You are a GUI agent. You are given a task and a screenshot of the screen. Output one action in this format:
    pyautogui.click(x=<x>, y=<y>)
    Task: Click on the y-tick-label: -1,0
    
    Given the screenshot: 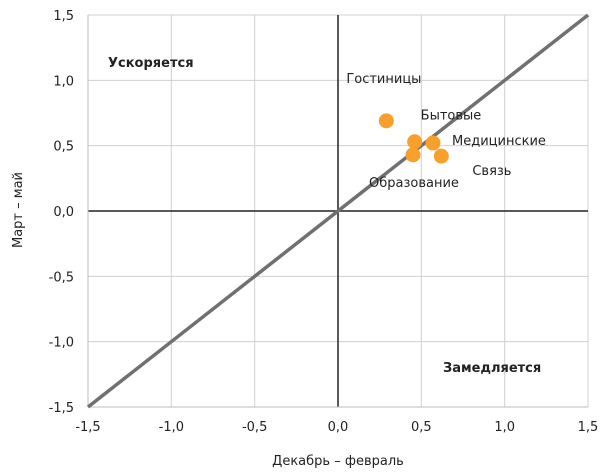 What is the action you would take?
    pyautogui.click(x=61, y=343)
    